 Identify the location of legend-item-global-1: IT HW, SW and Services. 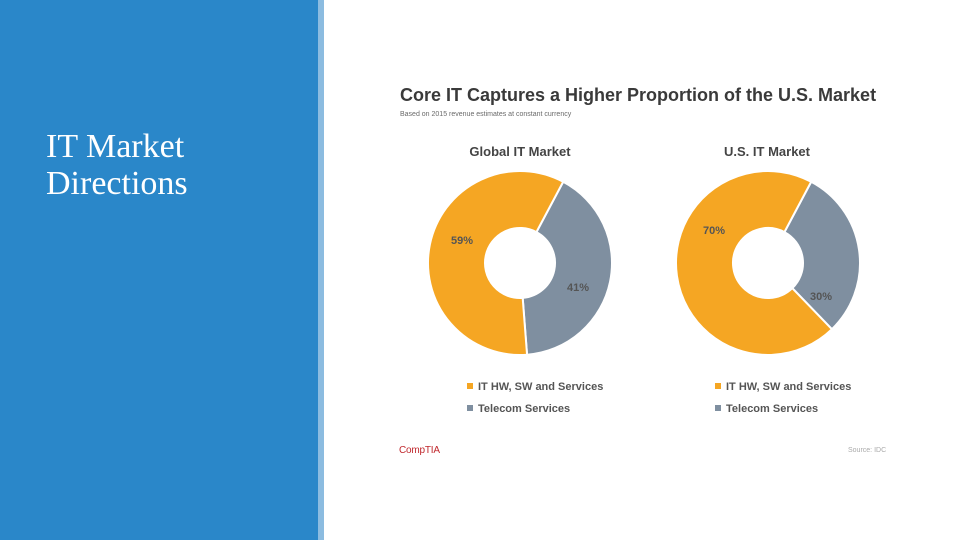
(535, 387).